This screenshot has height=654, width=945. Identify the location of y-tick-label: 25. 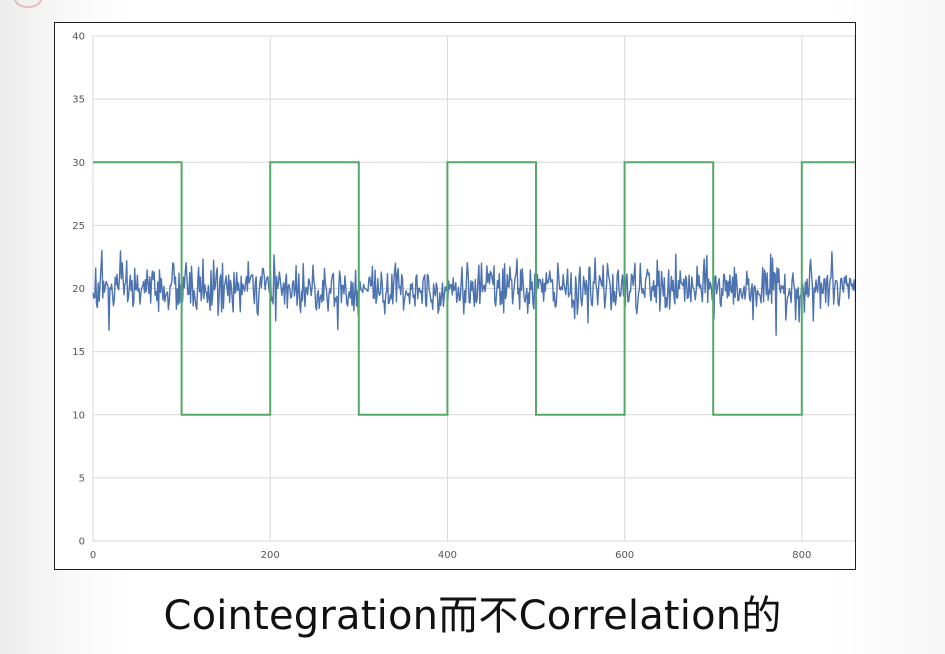
(78, 226).